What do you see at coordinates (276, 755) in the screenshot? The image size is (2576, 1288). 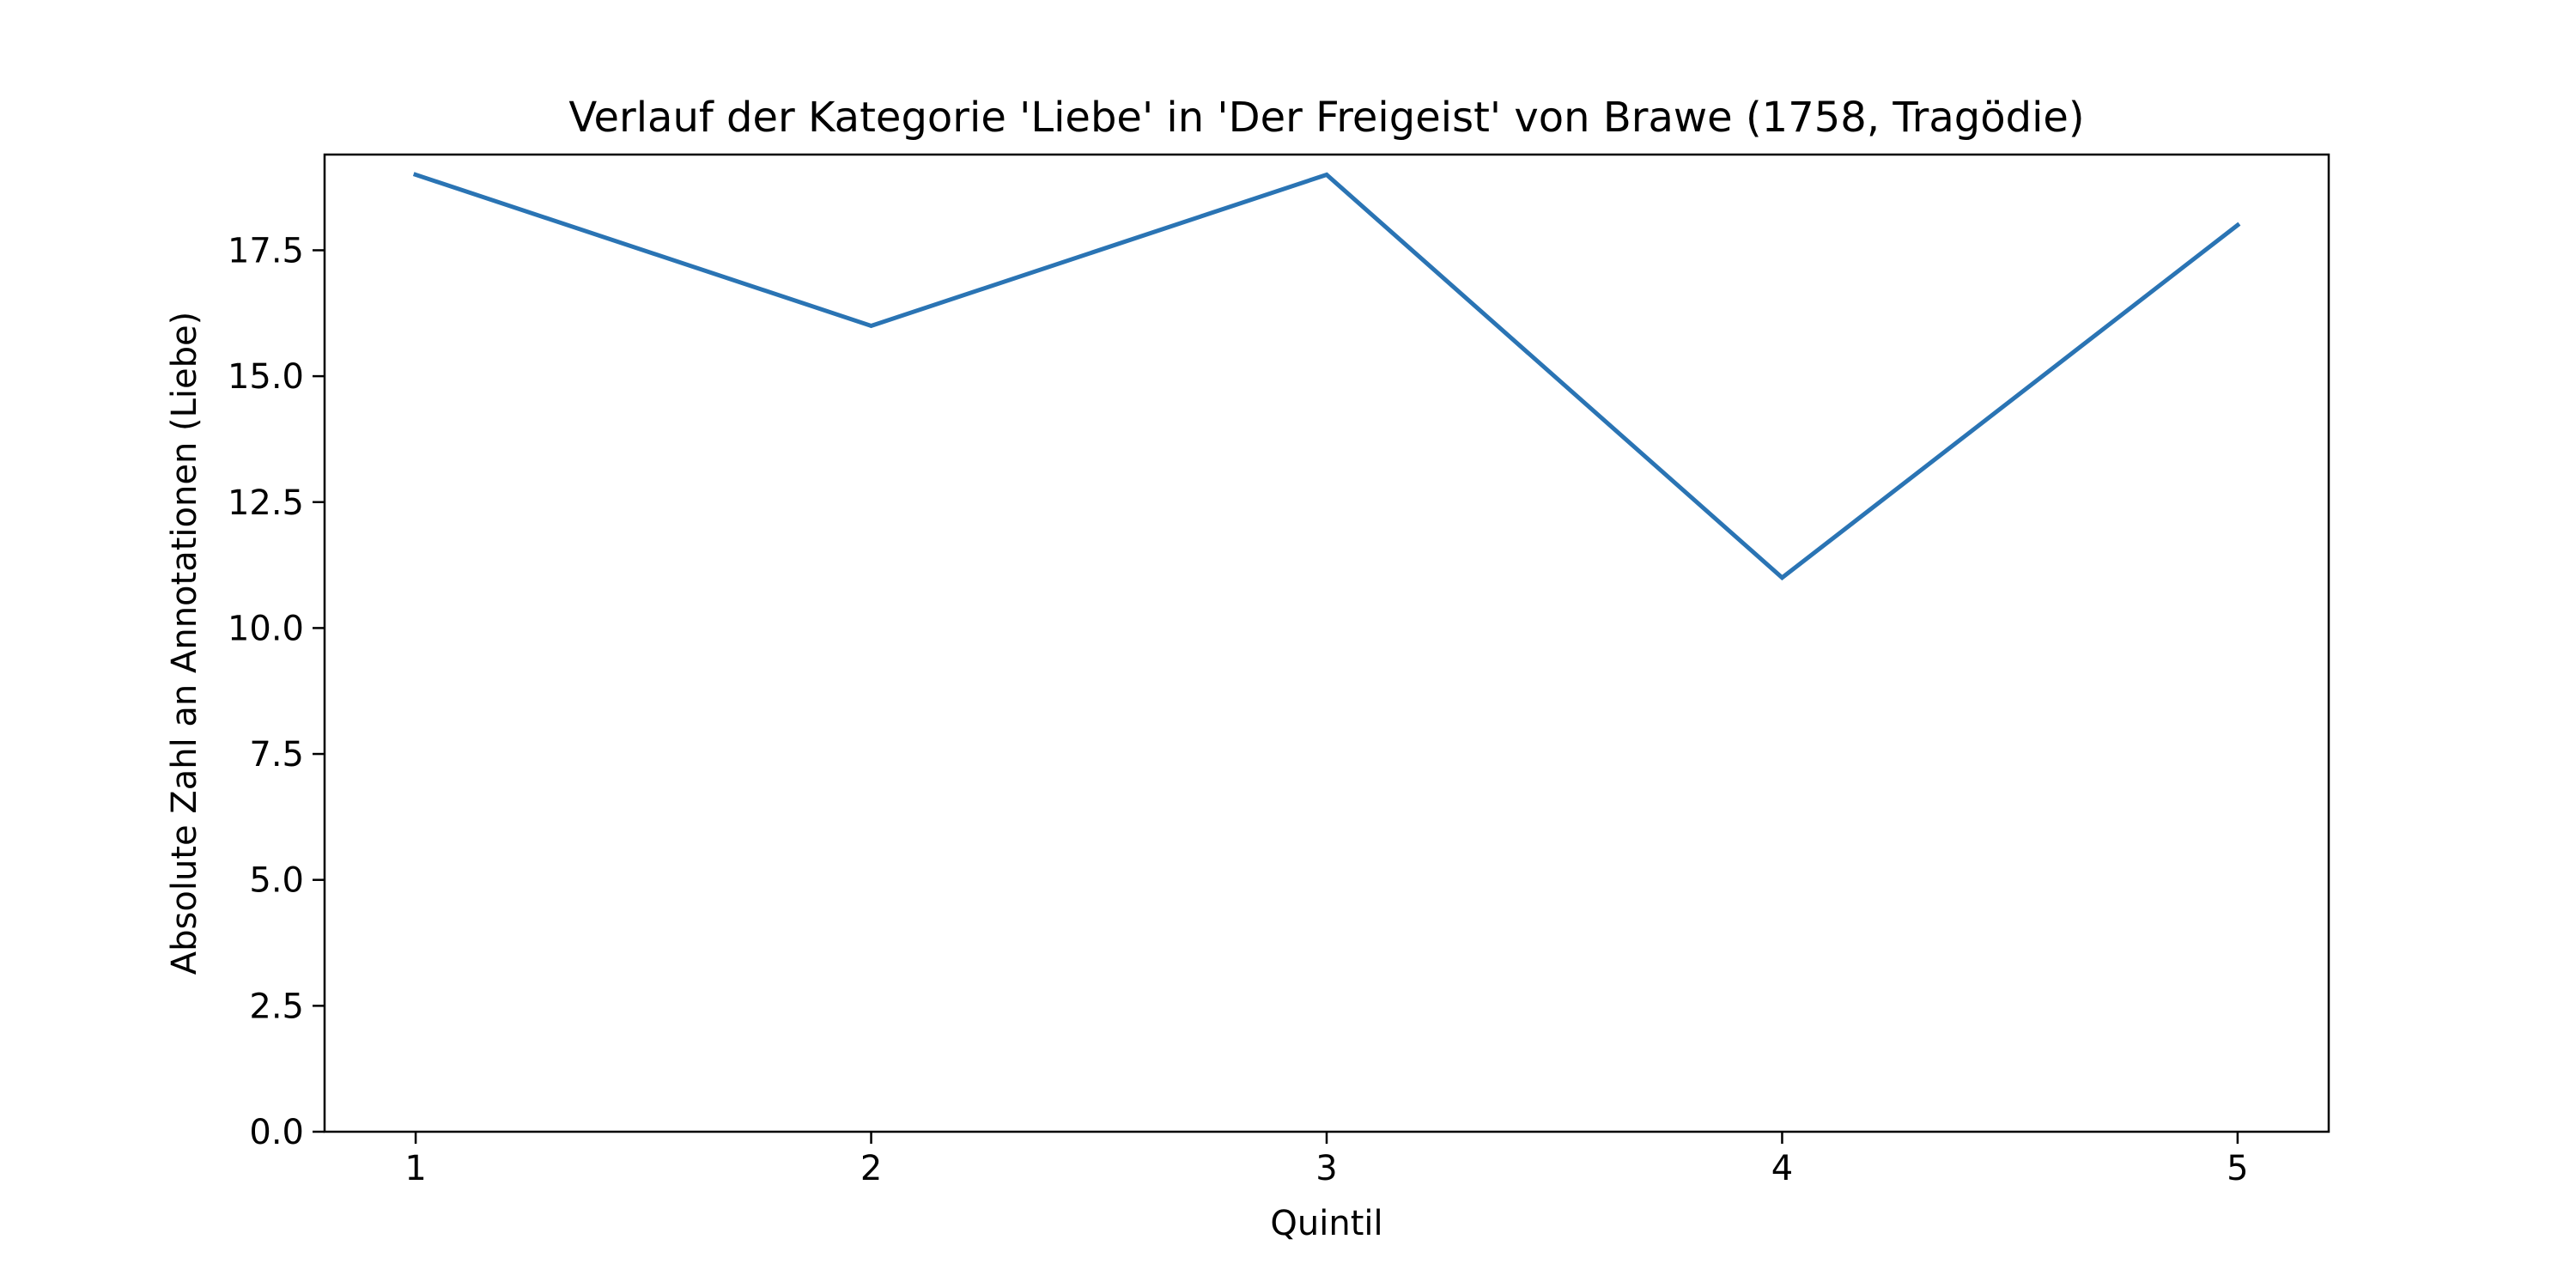 I see `y-tick-label: 7.5` at bounding box center [276, 755].